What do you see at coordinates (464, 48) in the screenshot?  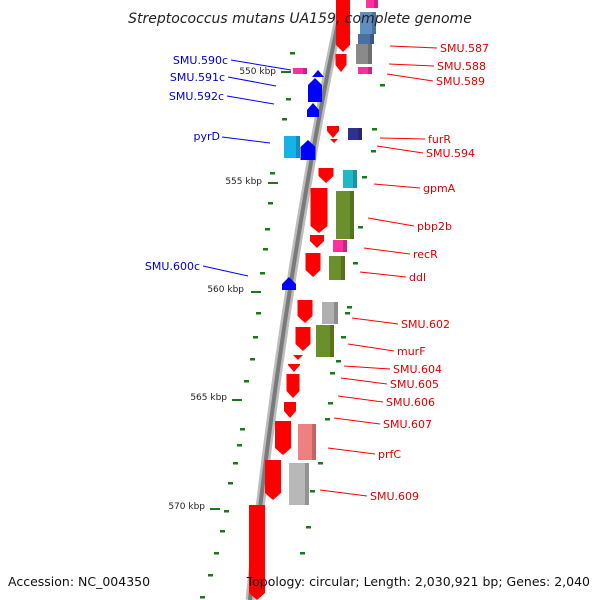 I see `gene-label-forward: SMU.587` at bounding box center [464, 48].